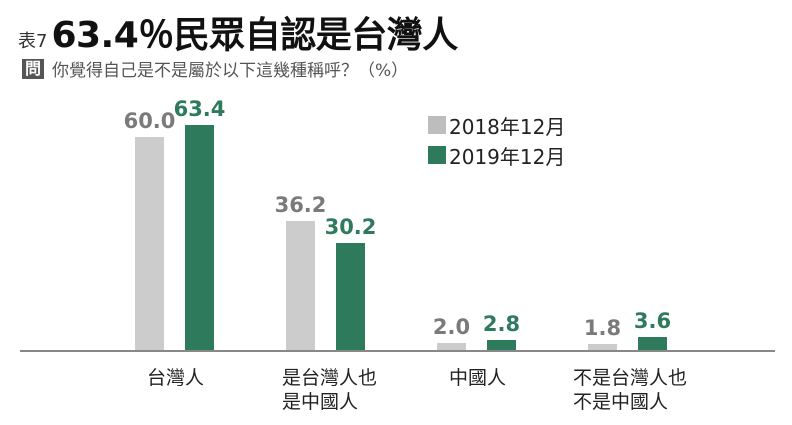 The height and width of the screenshot is (425, 792). I want to click on category-label-line1: 中國人, so click(478, 378).